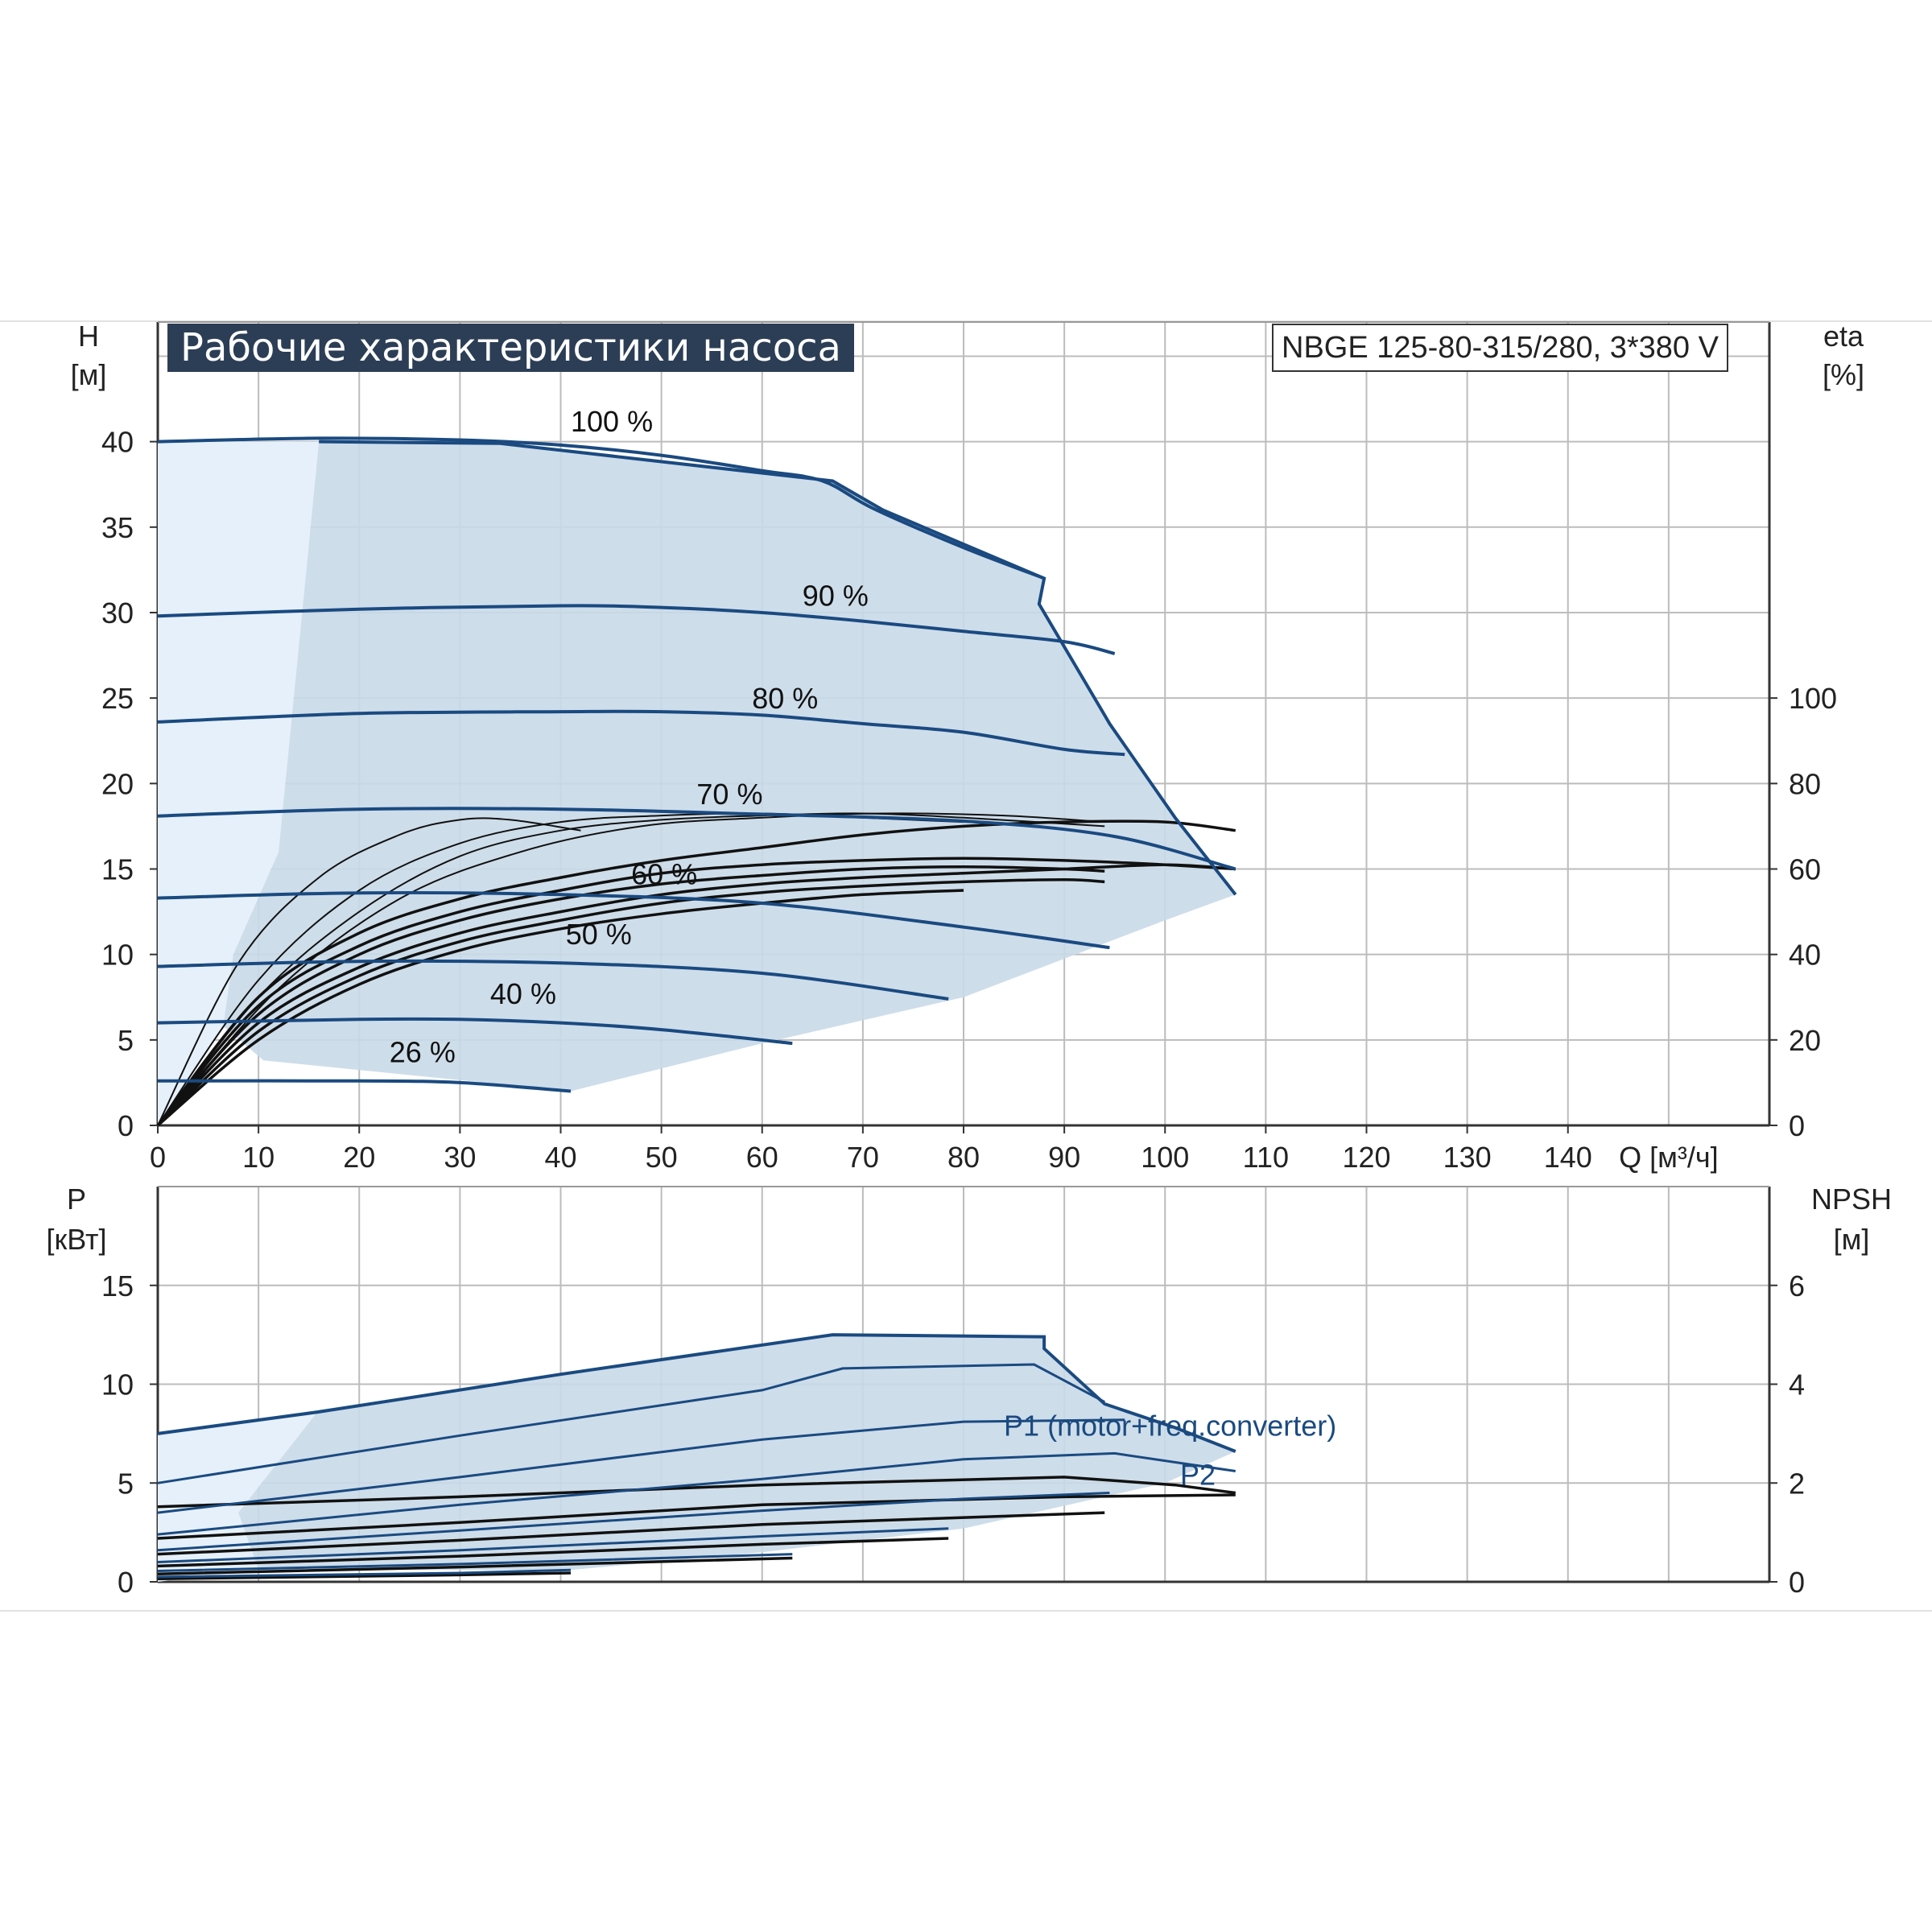 This screenshot has height=1932, width=1932. I want to click on npsh-axis-name: NPSH, so click(1851, 1199).